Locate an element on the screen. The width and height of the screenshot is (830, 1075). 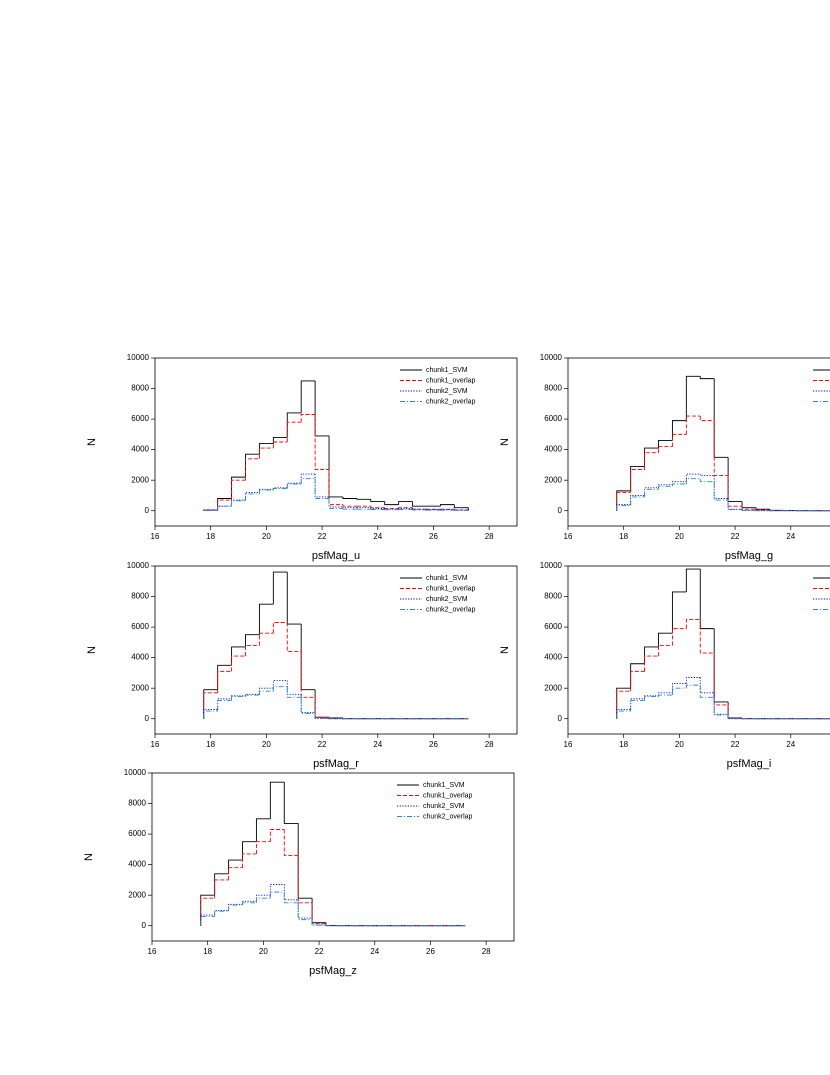
legend-label: chunk1_SVM is located at coordinates (447, 578).